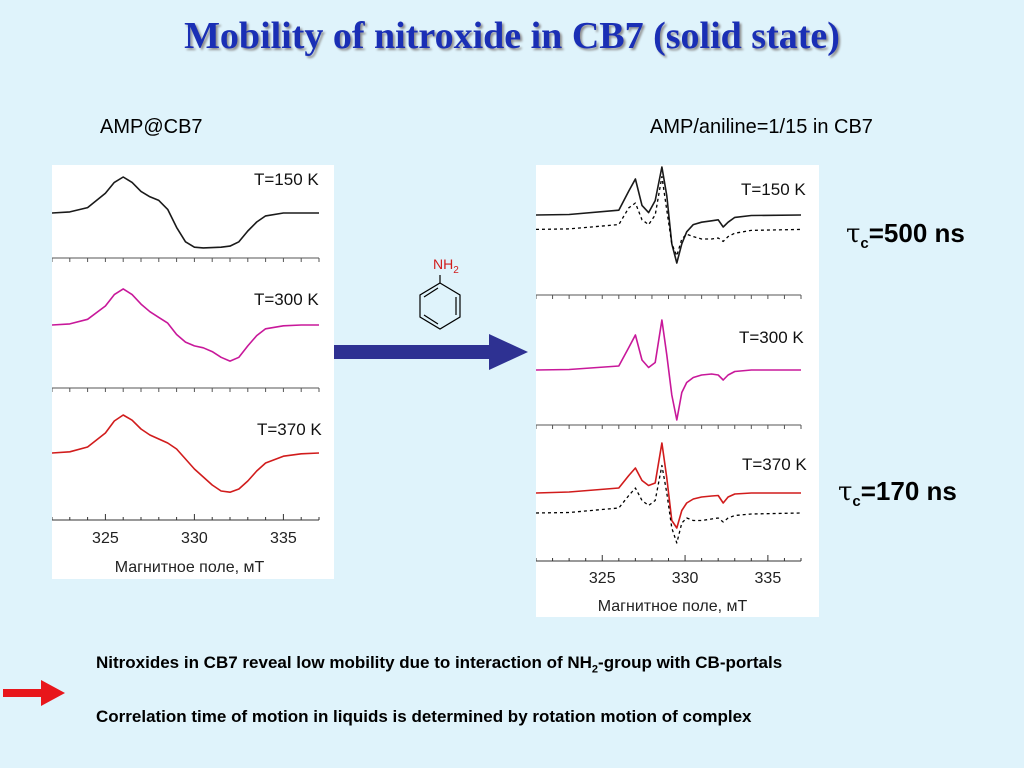 The image size is (1024, 768). What do you see at coordinates (34, 693) in the screenshot?
I see `red-arrow-icon` at bounding box center [34, 693].